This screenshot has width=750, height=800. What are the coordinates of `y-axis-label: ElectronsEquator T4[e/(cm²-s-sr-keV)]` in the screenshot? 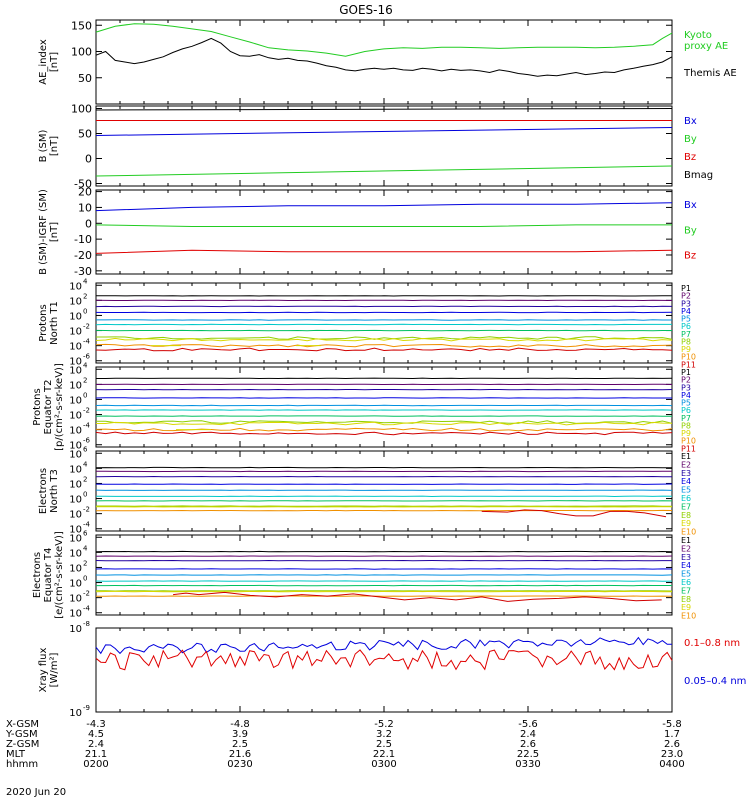 It's located at (48, 575).